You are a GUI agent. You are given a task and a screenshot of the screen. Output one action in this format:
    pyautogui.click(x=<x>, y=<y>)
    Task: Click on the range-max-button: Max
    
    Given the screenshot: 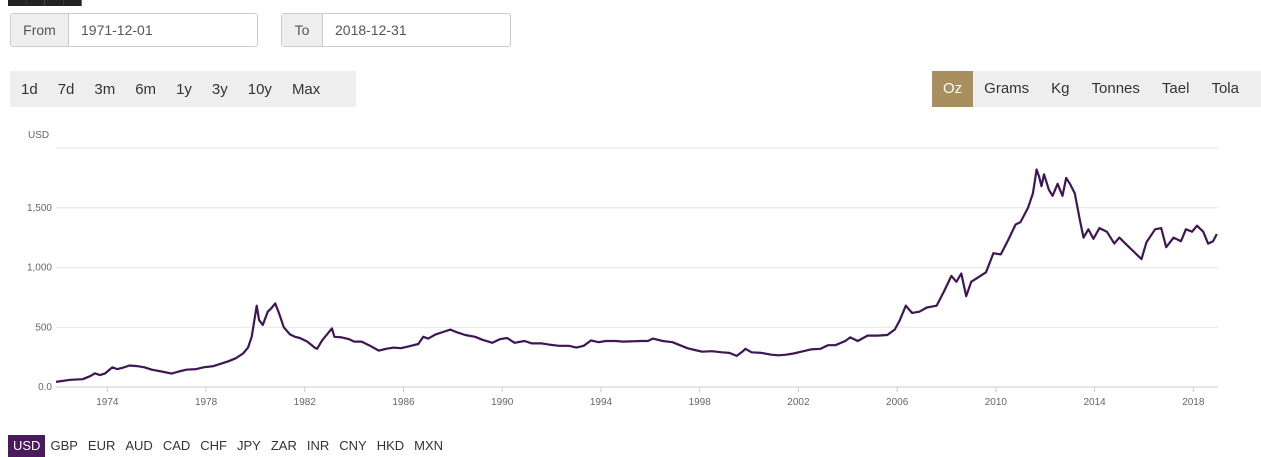 What is the action you would take?
    pyautogui.click(x=306, y=89)
    